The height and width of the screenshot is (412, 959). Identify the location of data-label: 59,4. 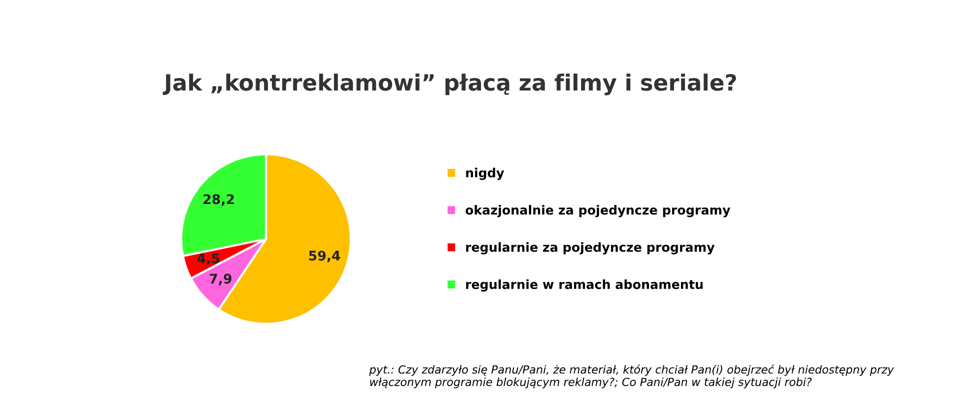
(324, 256).